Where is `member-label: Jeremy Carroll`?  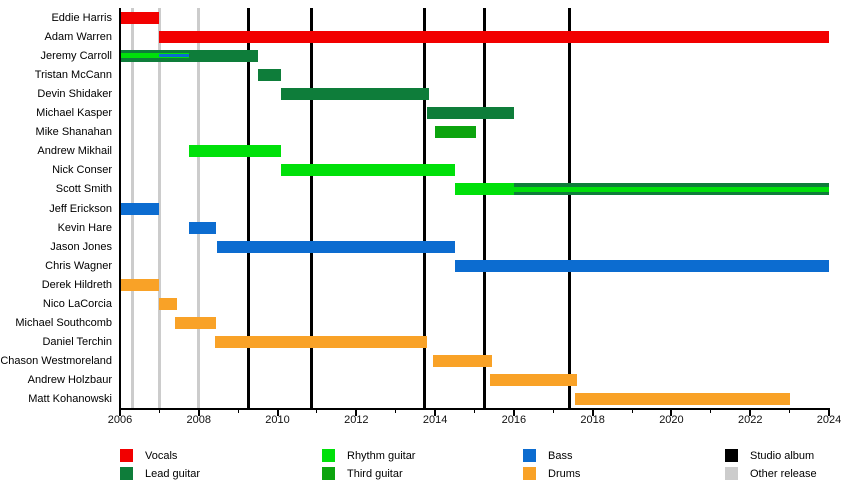 member-label: Jeremy Carroll is located at coordinates (76, 55).